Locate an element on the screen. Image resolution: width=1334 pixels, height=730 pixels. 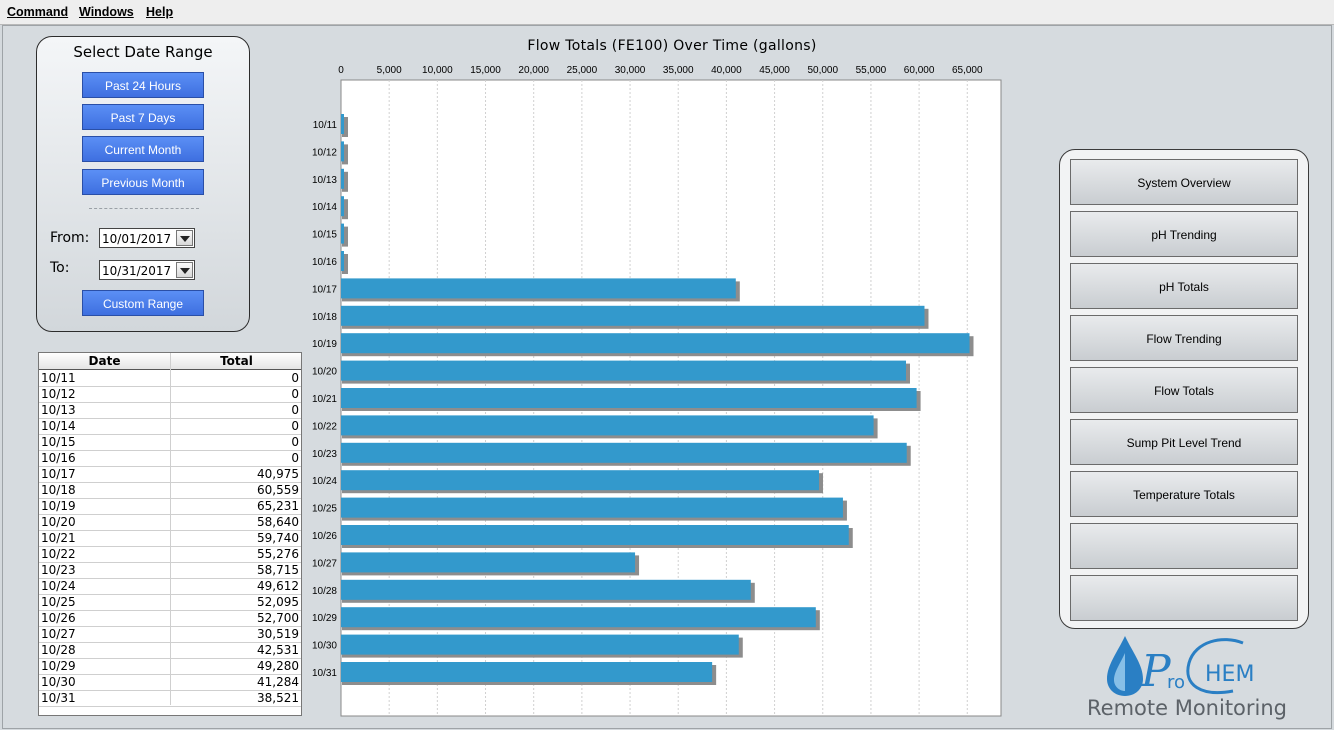
date-column-header: Date is located at coordinates (104, 361).